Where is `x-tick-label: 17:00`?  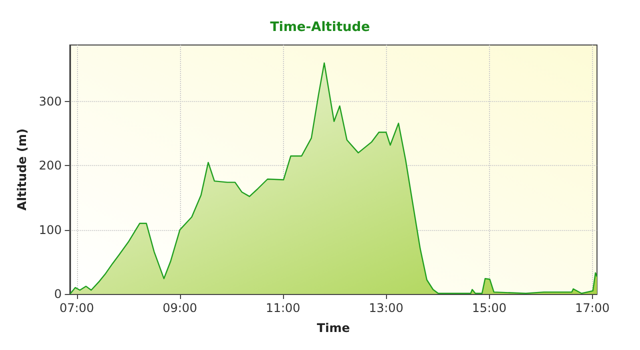
x-tick-label: 17:00 is located at coordinates (592, 308).